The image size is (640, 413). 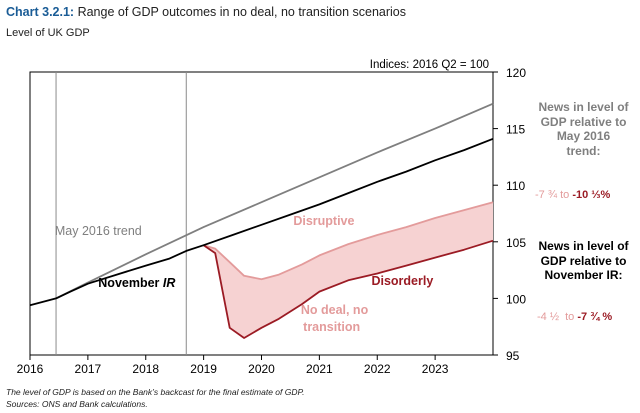 What do you see at coordinates (568, 317) in the screenshot?
I see `nov-range-to: to` at bounding box center [568, 317].